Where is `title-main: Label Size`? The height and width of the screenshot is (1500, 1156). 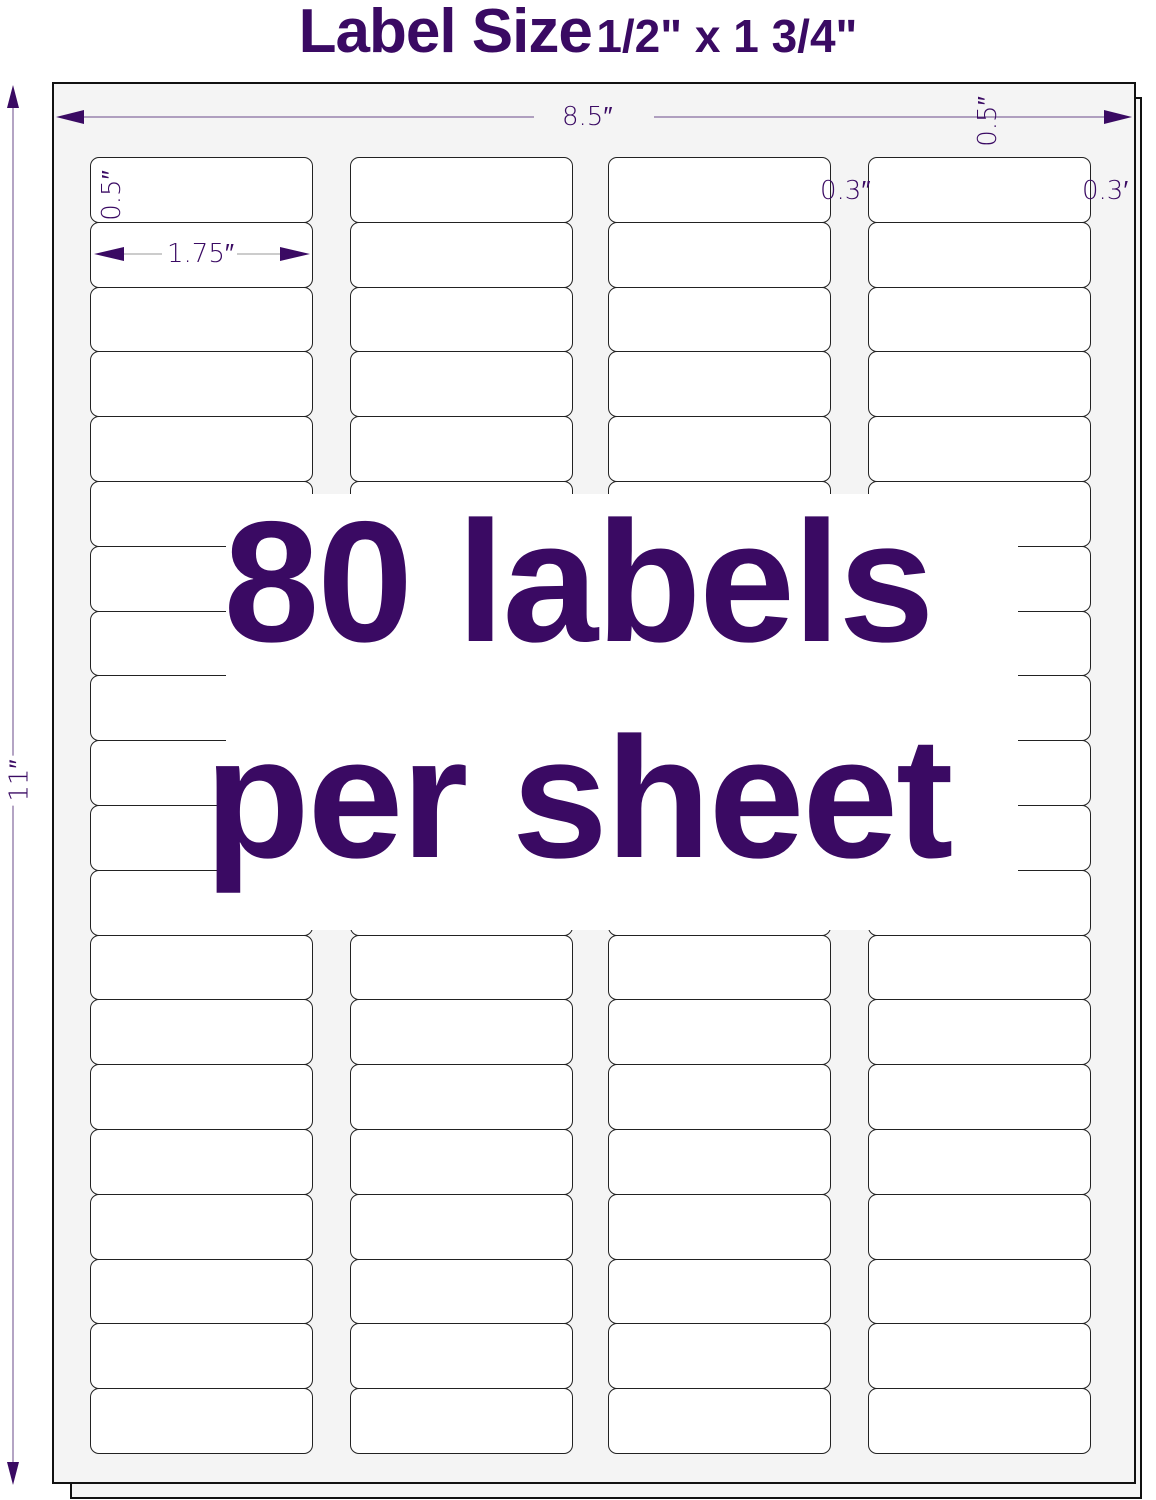 title-main: Label Size is located at coordinates (445, 33).